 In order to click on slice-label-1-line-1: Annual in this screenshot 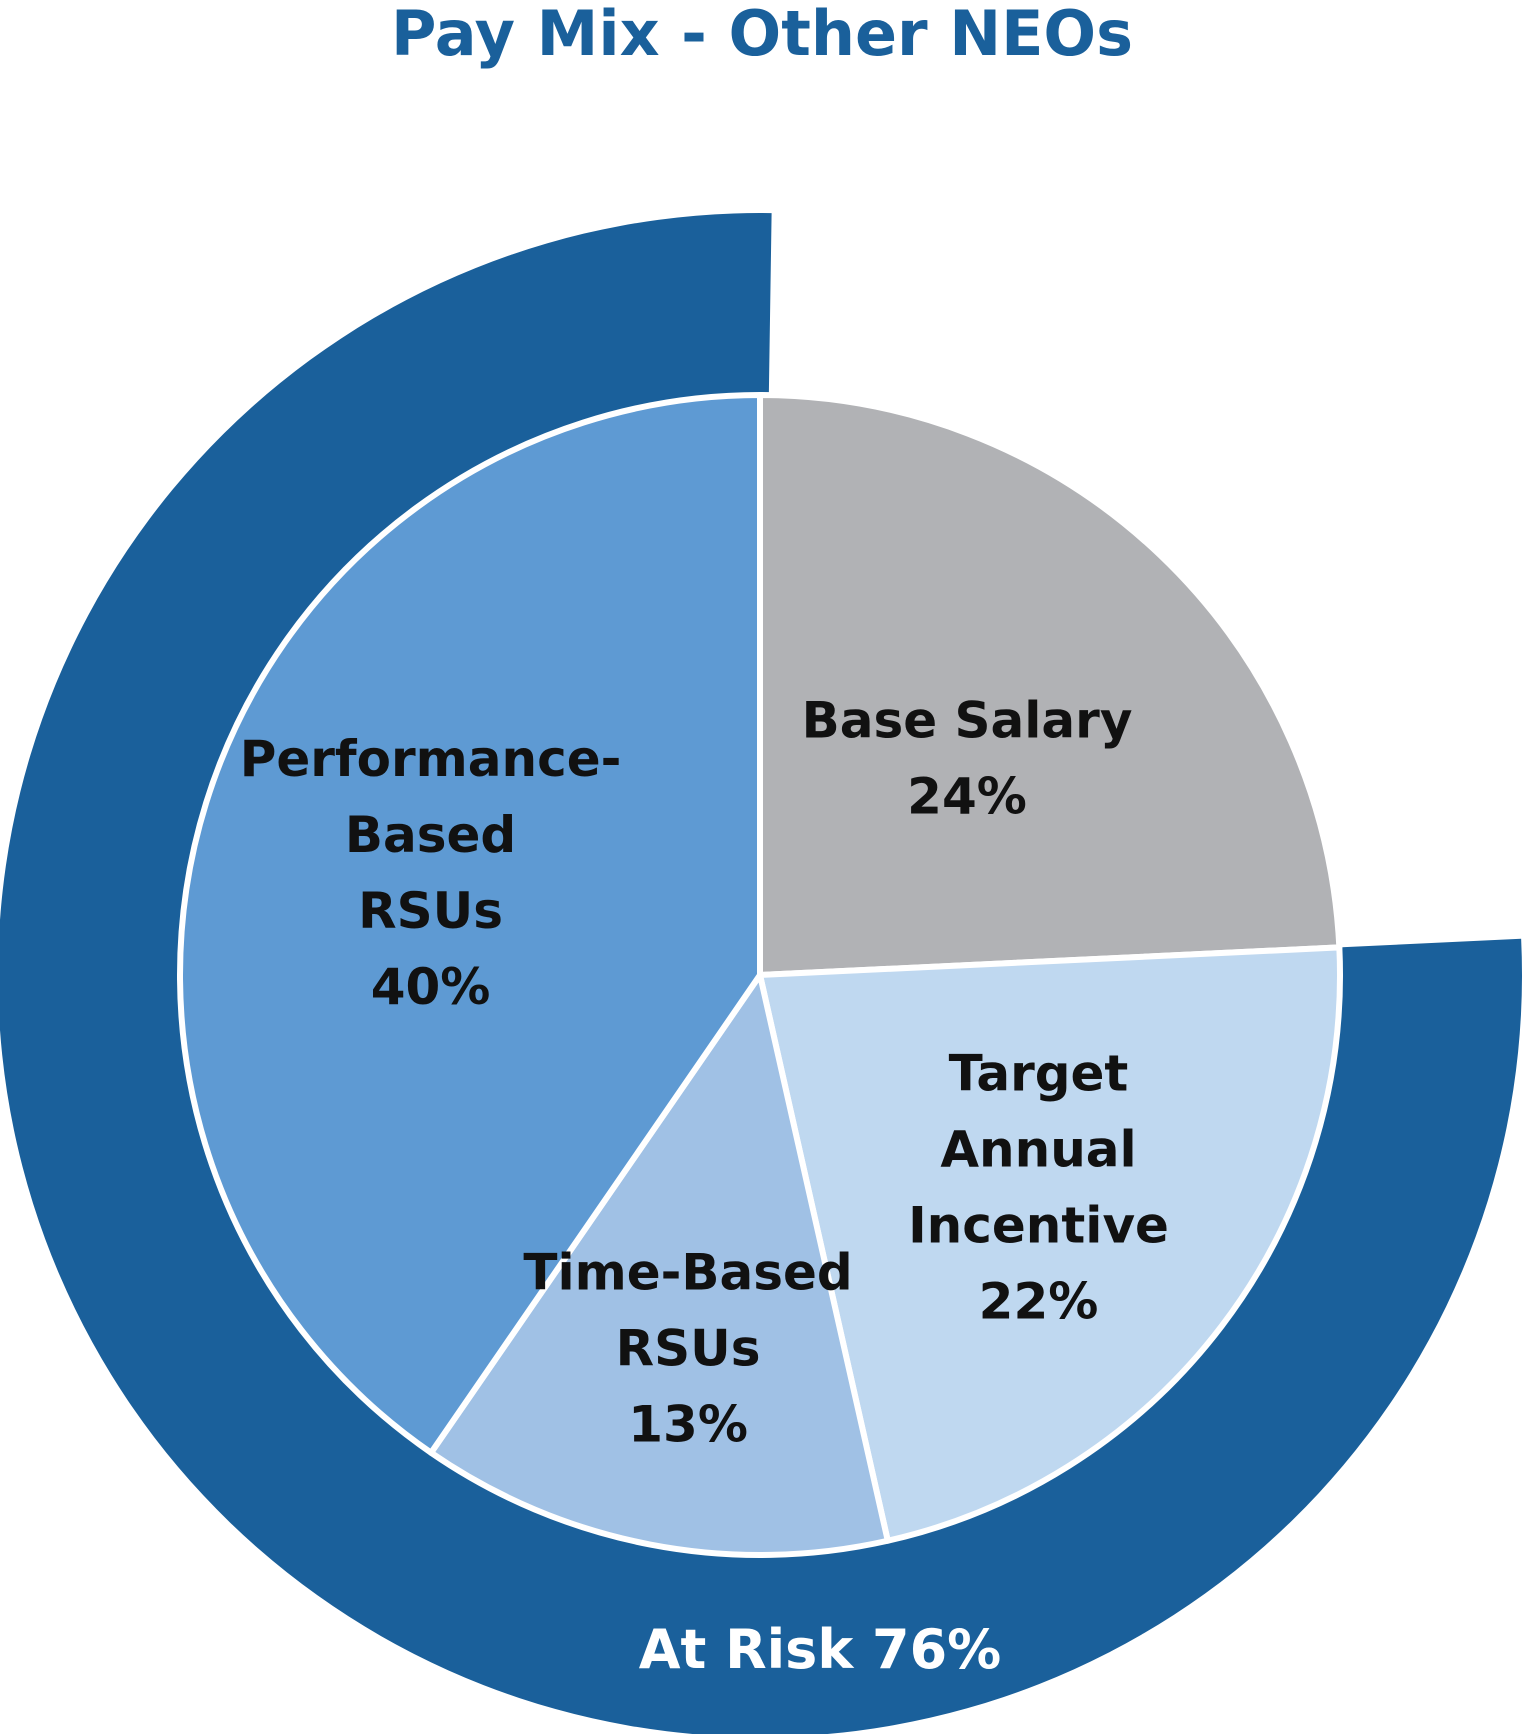, I will do `click(1038, 1149)`.